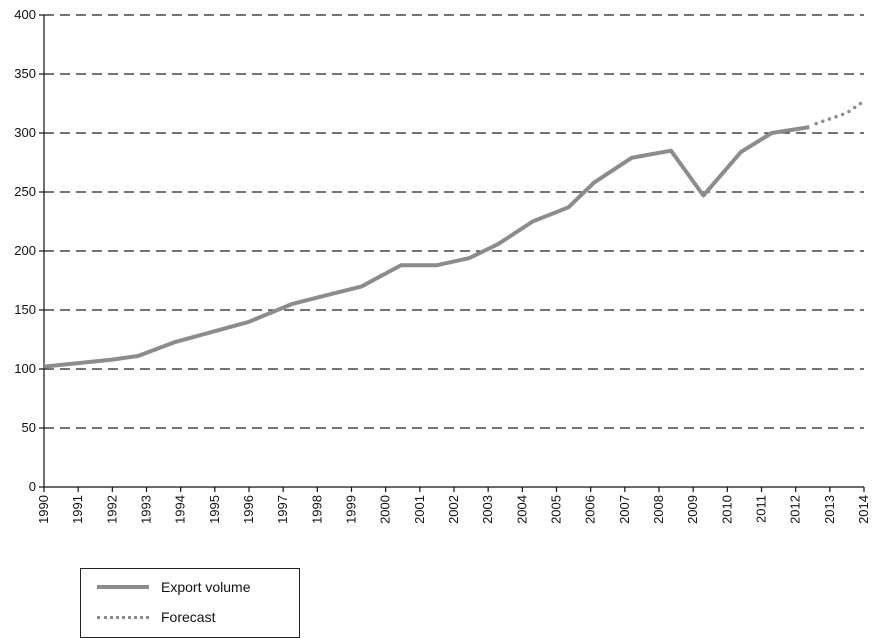 The width and height of the screenshot is (874, 638). What do you see at coordinates (385, 509) in the screenshot?
I see `x-tick-label: 2000` at bounding box center [385, 509].